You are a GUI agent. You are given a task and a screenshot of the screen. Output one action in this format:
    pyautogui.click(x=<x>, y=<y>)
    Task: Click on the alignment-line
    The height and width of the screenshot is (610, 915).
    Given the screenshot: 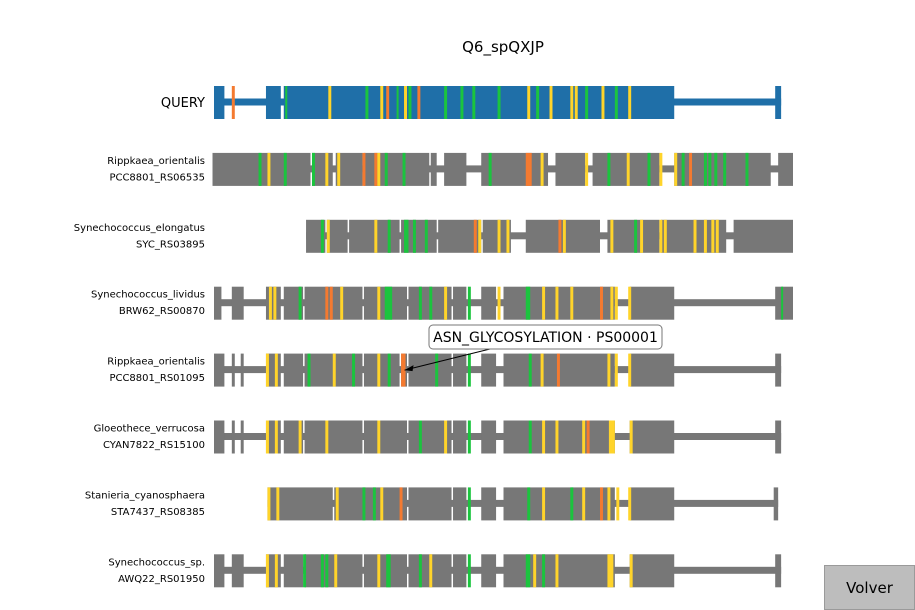 What is the action you would take?
    pyautogui.click(x=498, y=570)
    